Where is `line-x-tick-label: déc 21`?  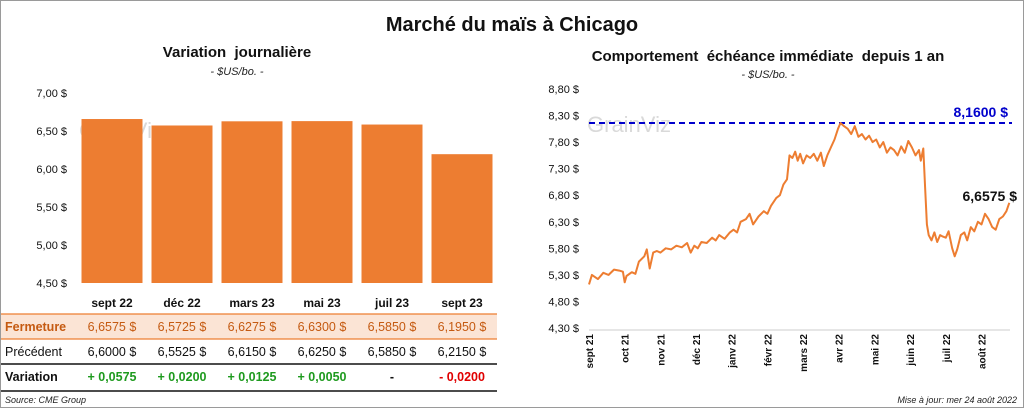
line-x-tick-label: déc 21 is located at coordinates (697, 350).